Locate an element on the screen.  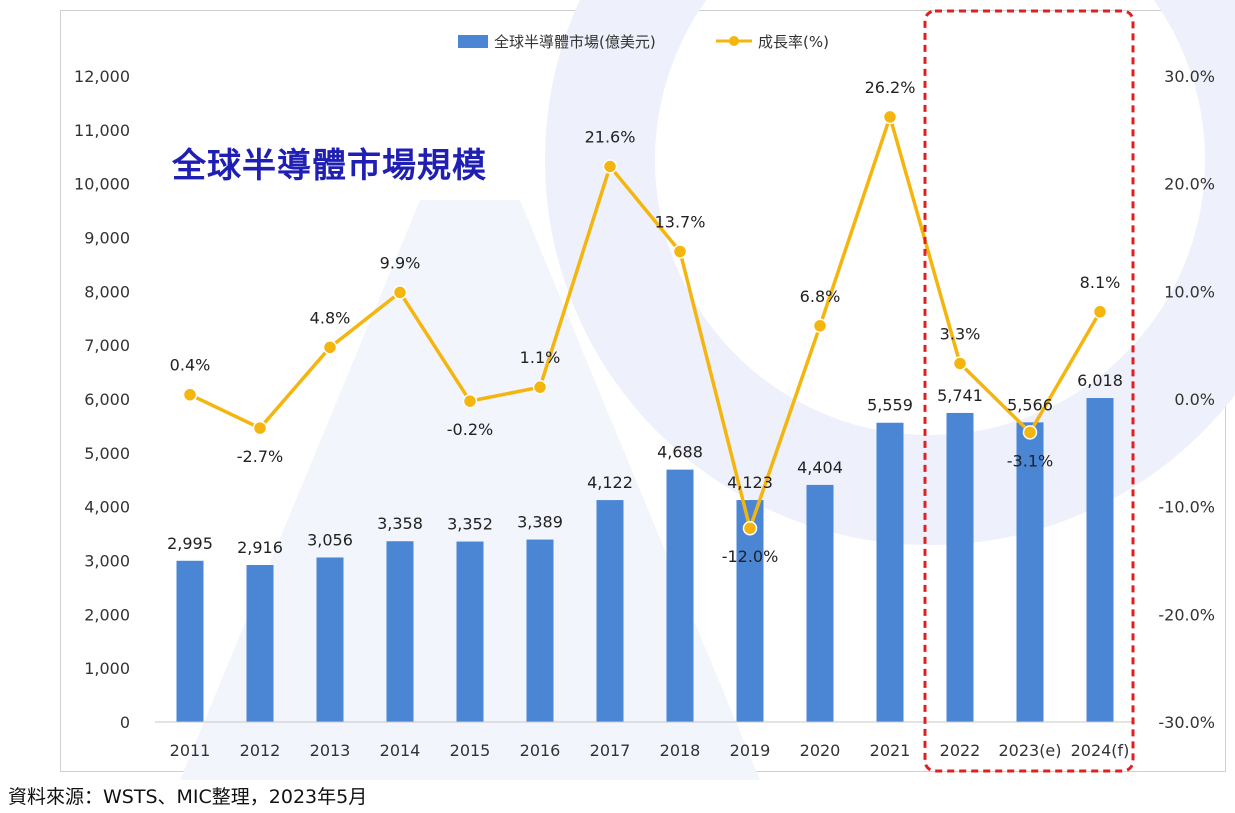
bar-value-label: 4,122 is located at coordinates (610, 482).